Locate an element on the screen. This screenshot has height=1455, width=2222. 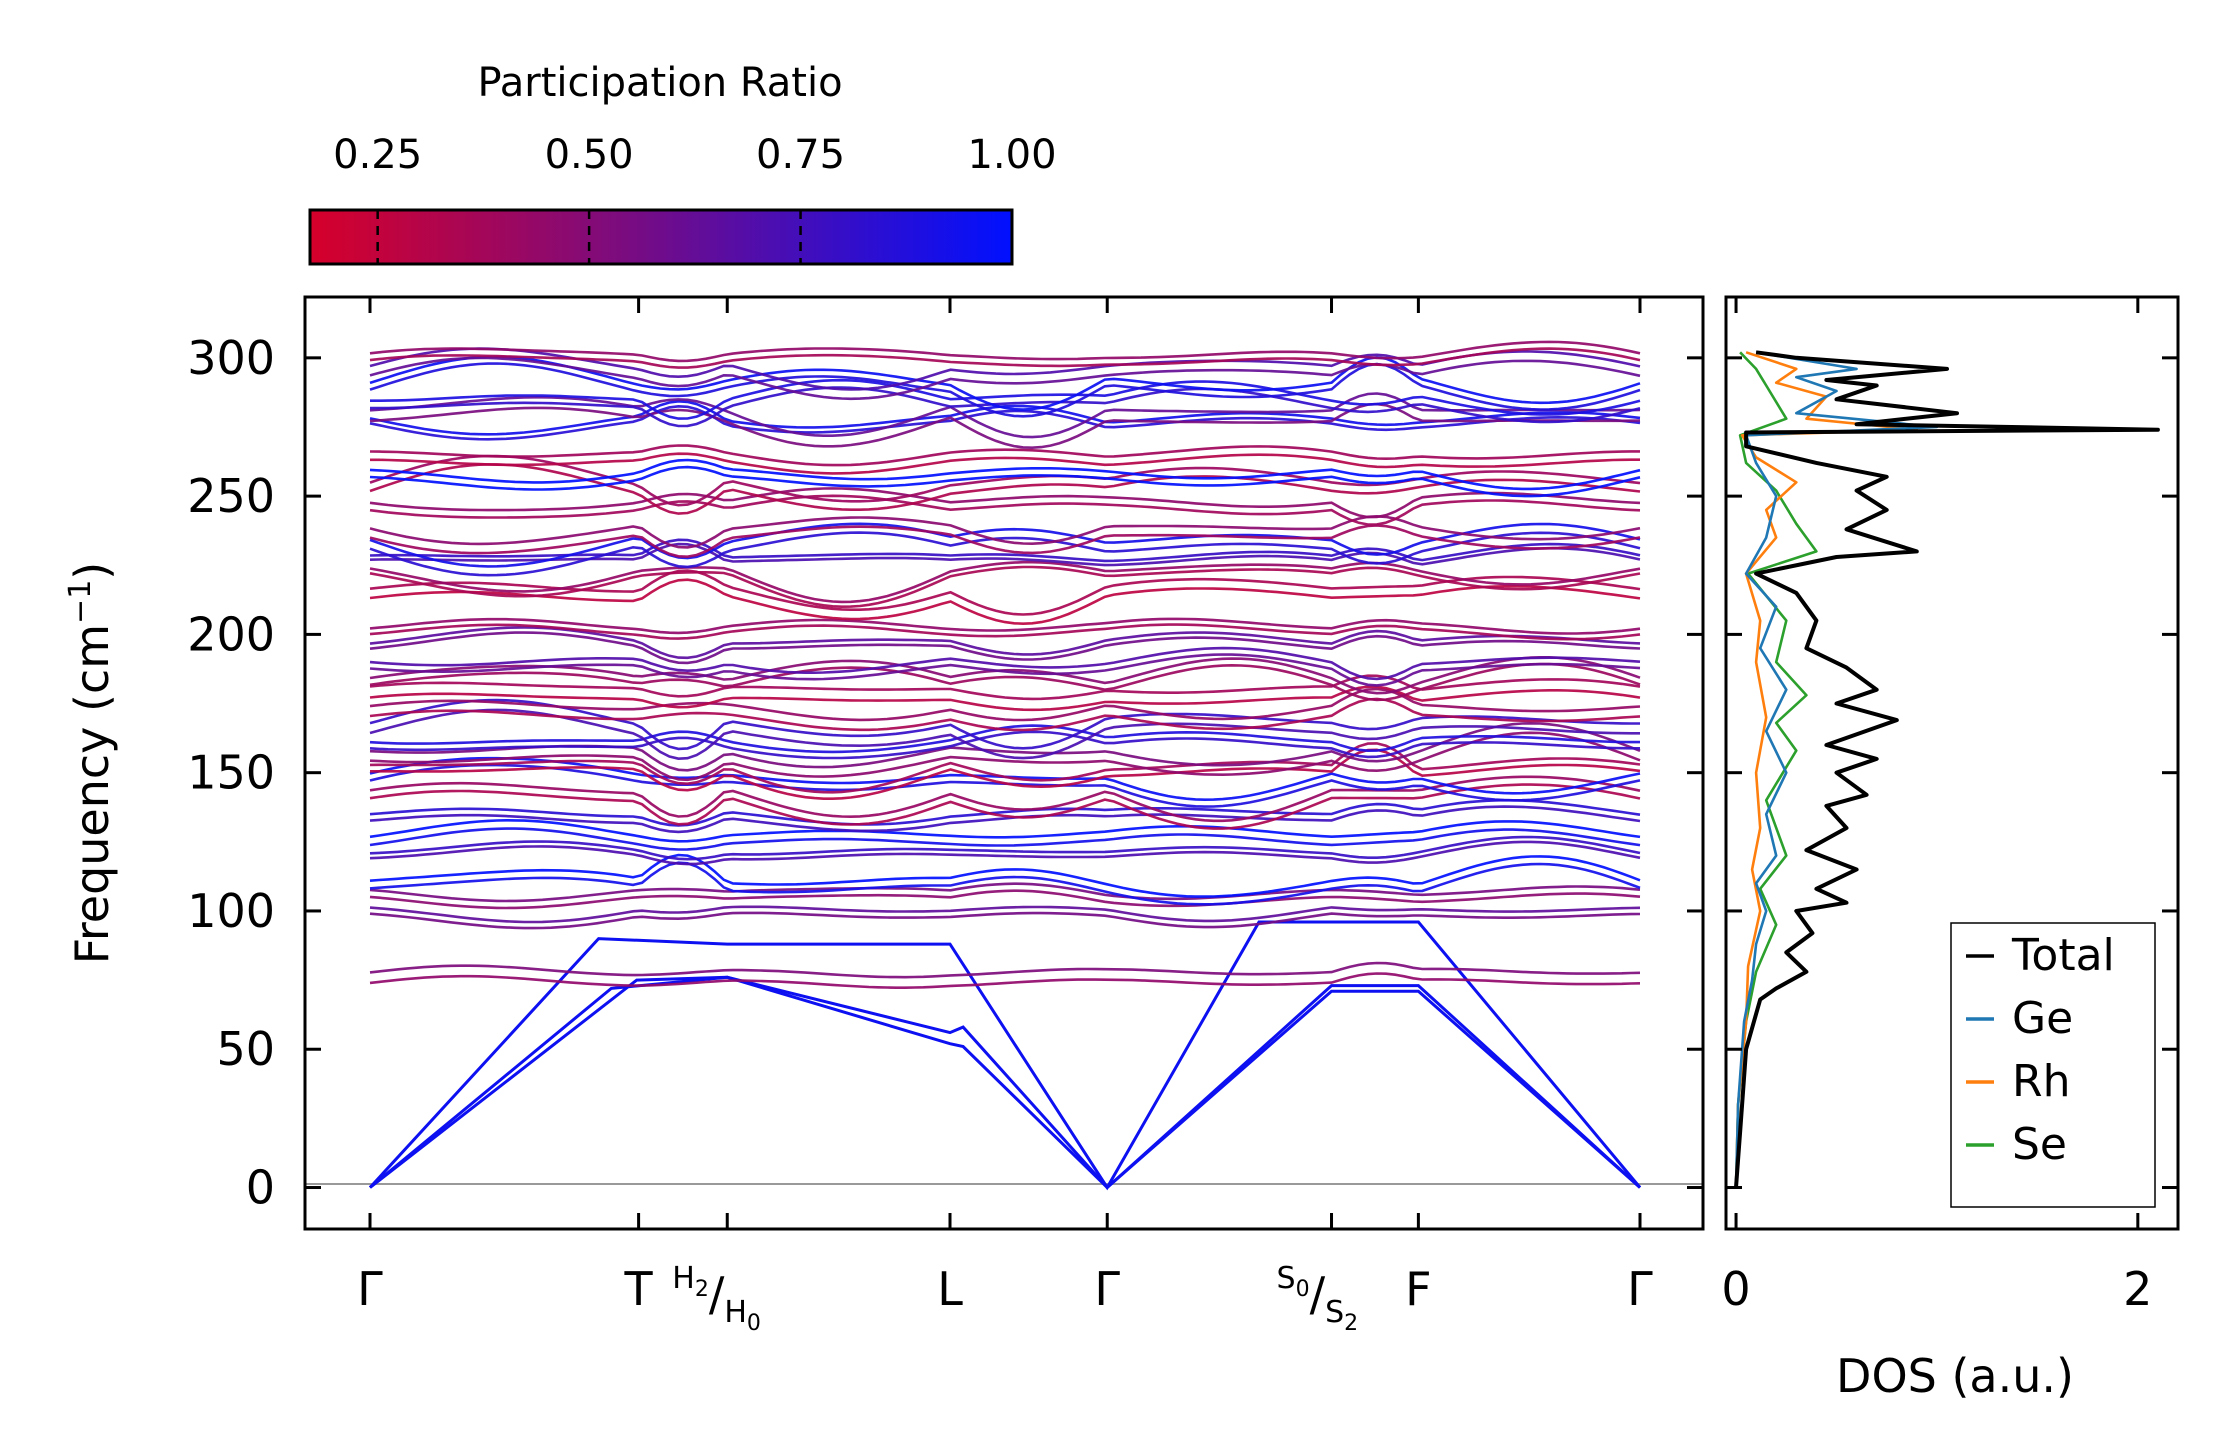
colorbar-tick-label: 1.00 is located at coordinates (1011, 155).